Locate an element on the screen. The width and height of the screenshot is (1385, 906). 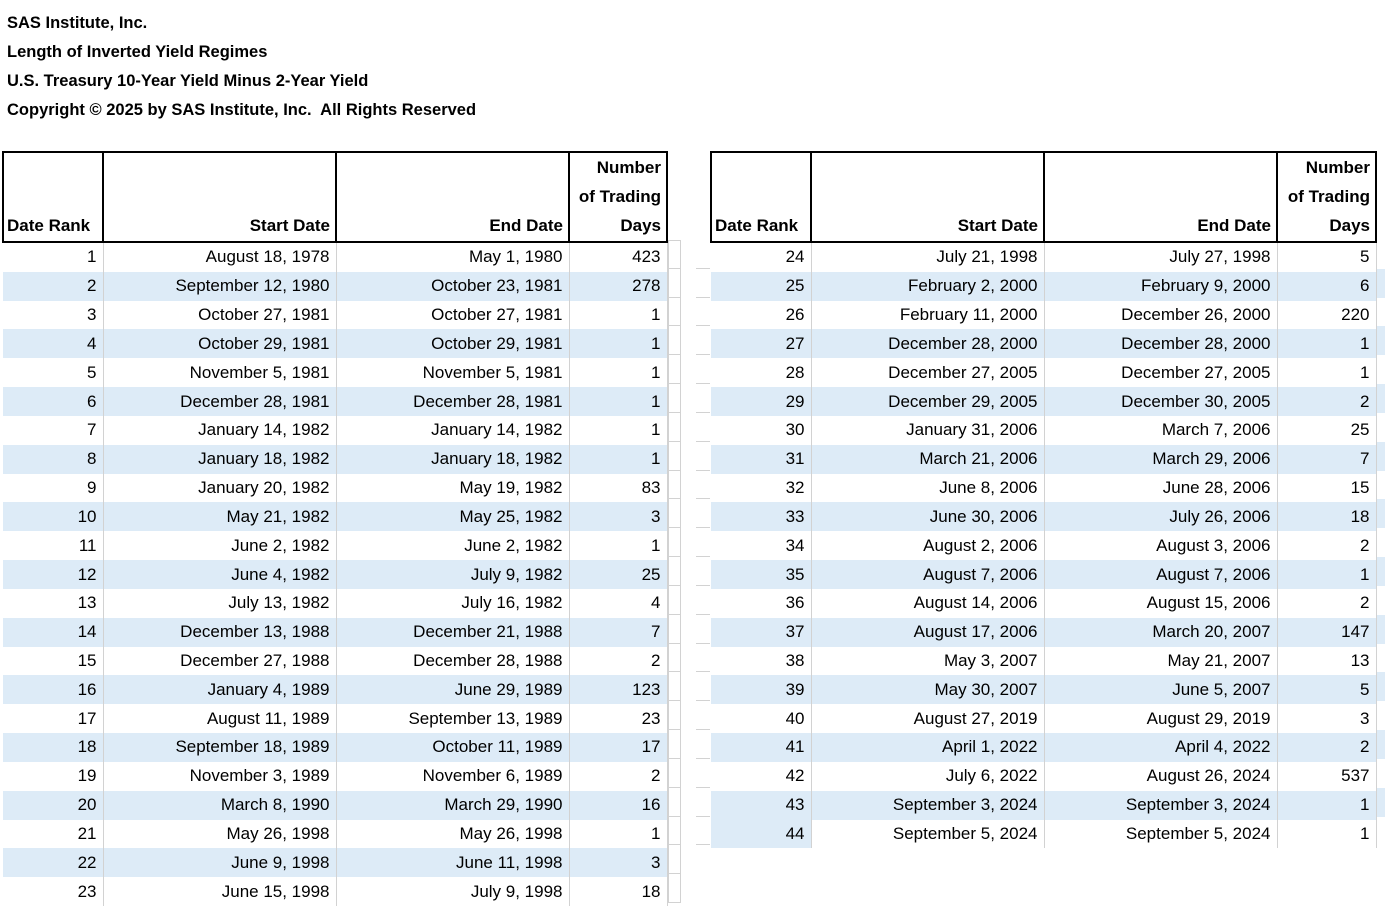
cell-start-date: August 17, 2006 is located at coordinates (928, 632).